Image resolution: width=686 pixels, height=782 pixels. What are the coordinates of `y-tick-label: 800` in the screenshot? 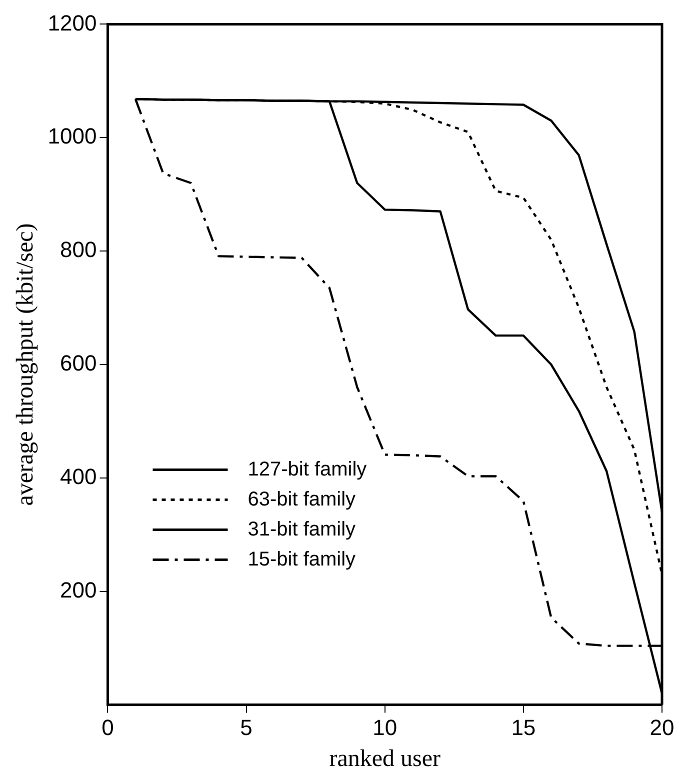 It's located at (78, 249).